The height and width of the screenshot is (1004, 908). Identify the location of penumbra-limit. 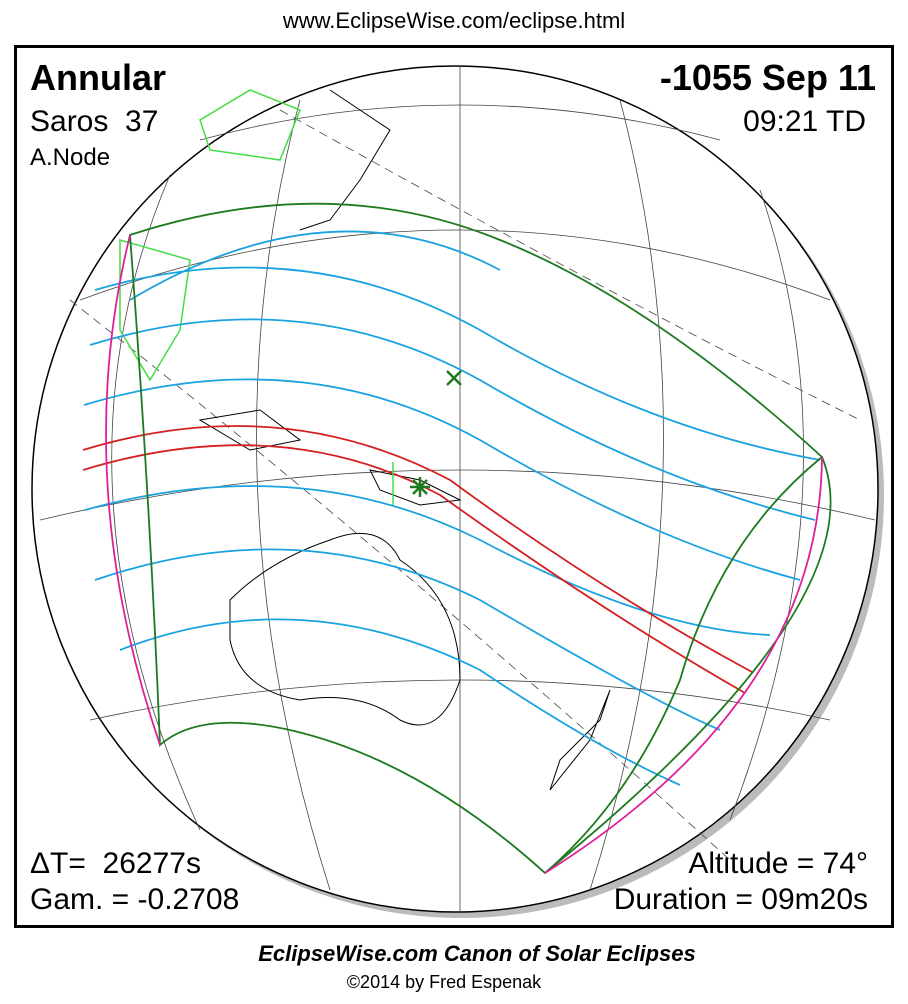
(683, 665).